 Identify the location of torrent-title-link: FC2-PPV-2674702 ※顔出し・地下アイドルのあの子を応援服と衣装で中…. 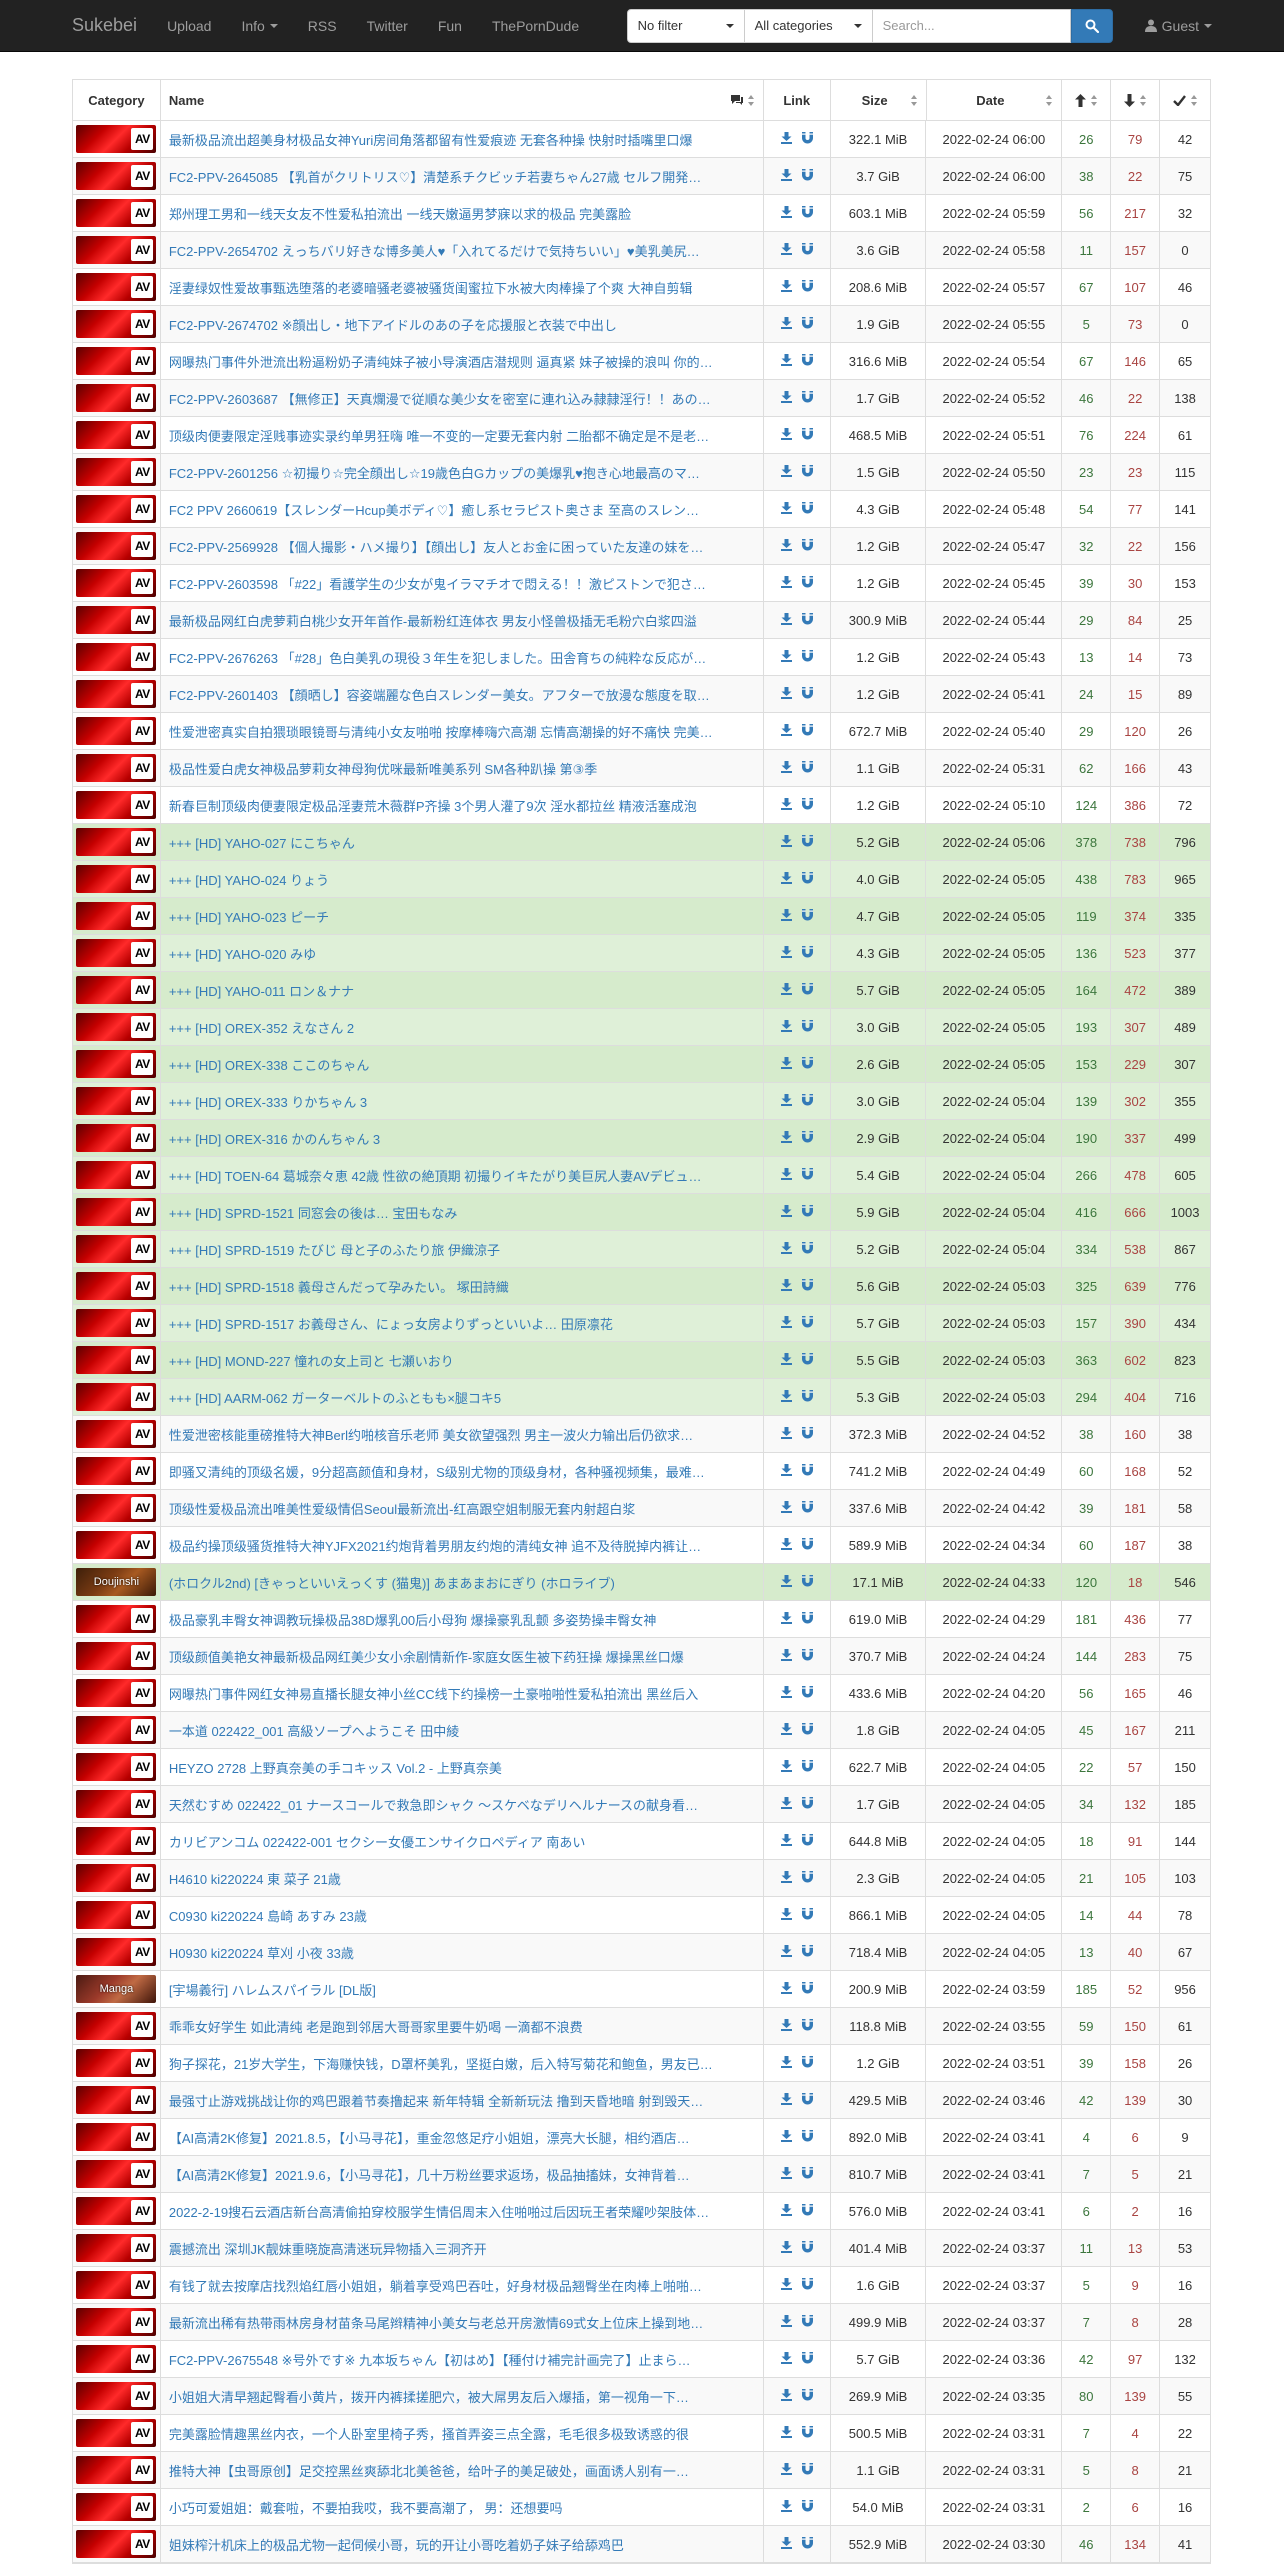
(392, 325).